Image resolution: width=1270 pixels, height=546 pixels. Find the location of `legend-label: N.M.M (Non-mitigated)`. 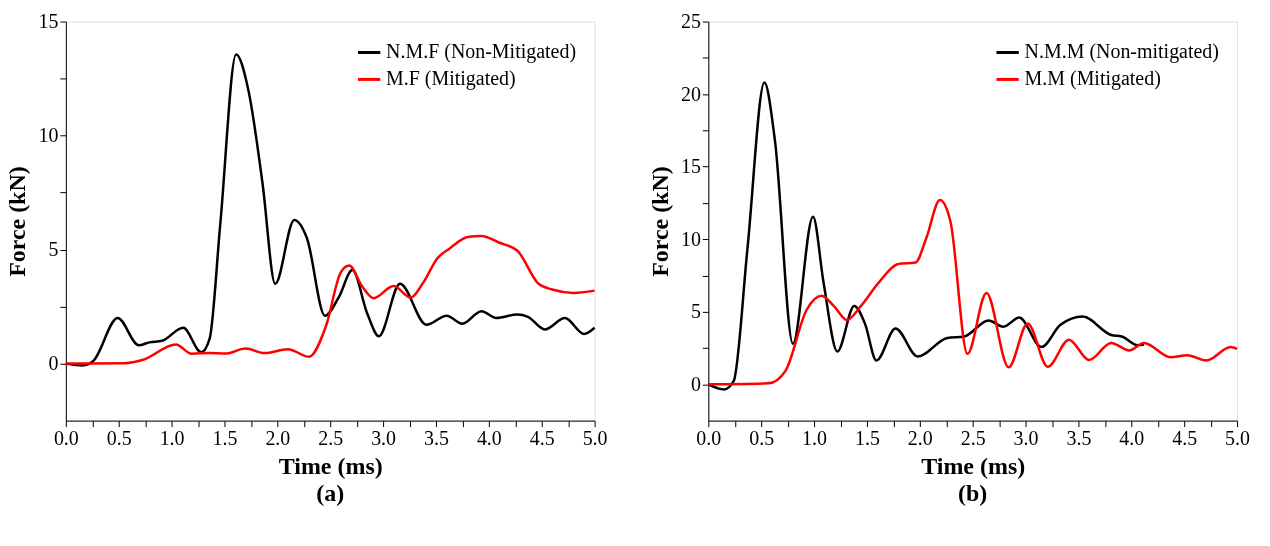

legend-label: N.M.M (Non-mitigated) is located at coordinates (1121, 52).